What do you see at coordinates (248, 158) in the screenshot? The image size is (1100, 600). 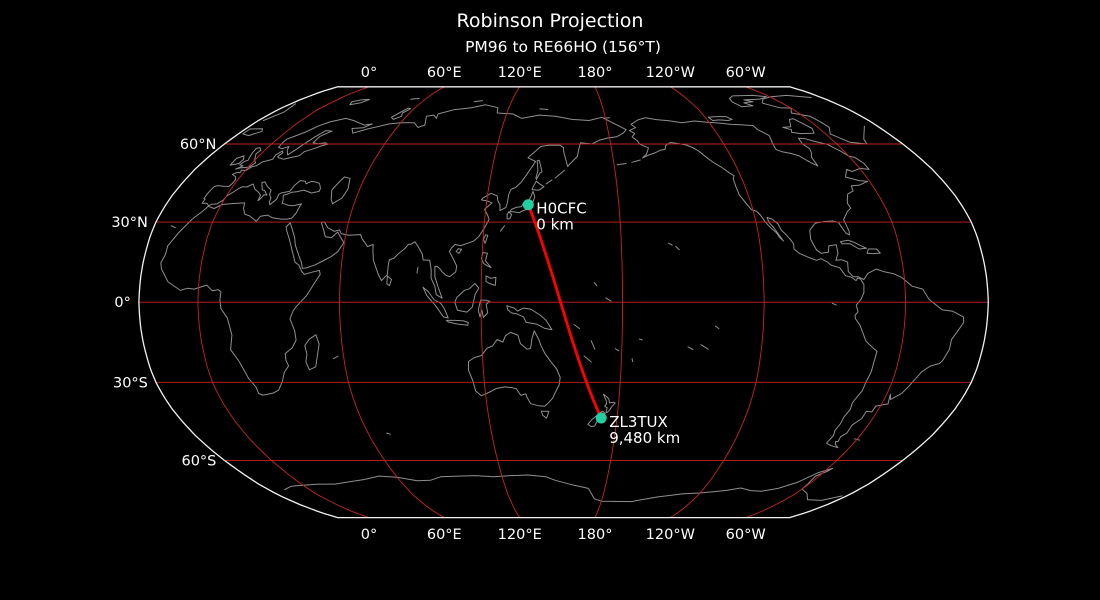 I see `coastline-britain` at bounding box center [248, 158].